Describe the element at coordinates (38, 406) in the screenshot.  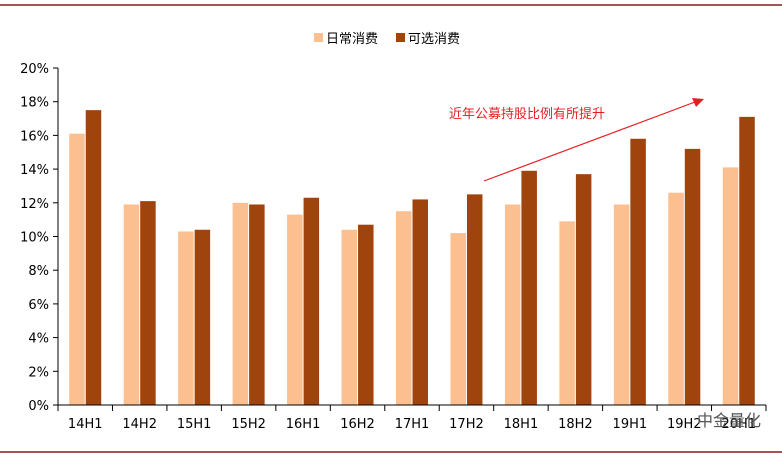
I see `y-tick-label: 0%` at that location.